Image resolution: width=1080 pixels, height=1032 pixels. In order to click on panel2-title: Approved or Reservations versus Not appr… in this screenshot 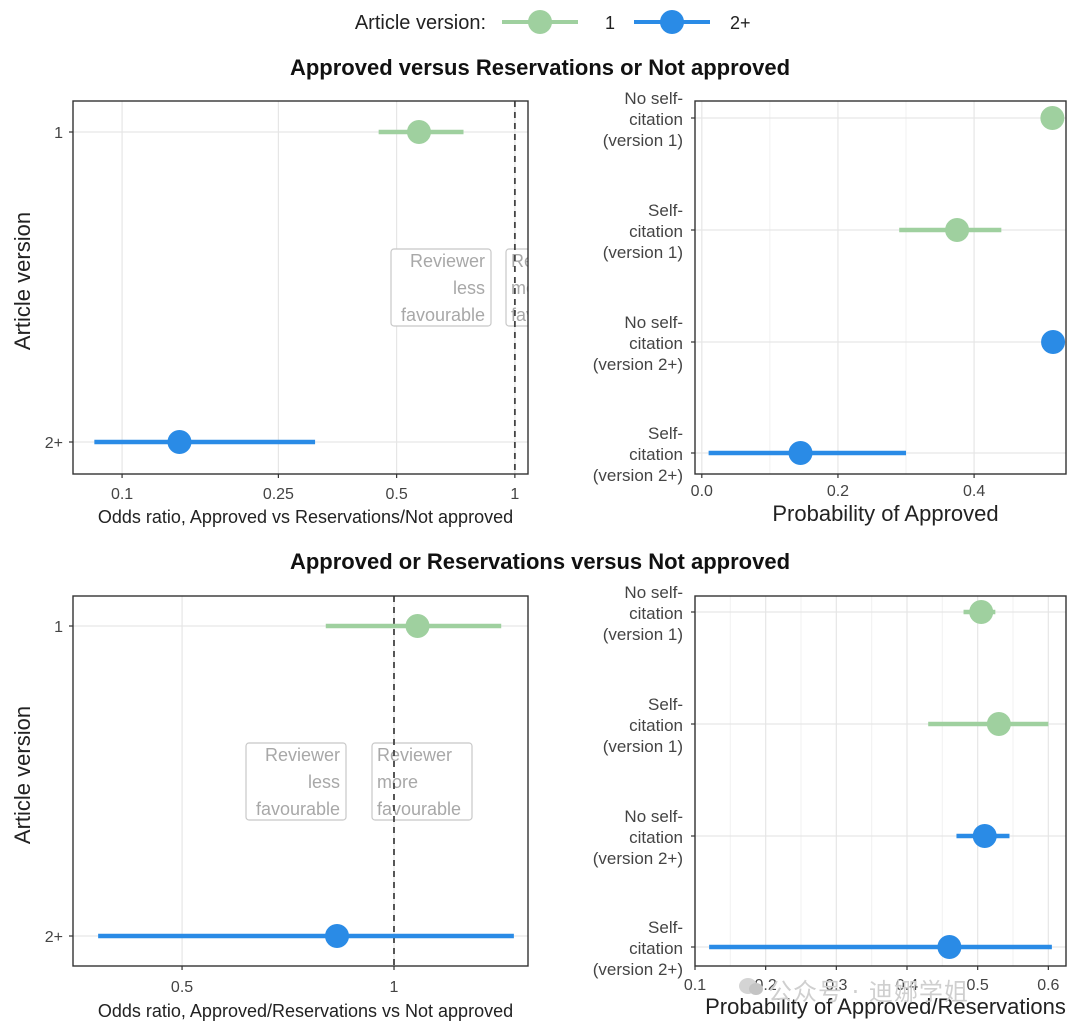, I will do `click(540, 561)`.